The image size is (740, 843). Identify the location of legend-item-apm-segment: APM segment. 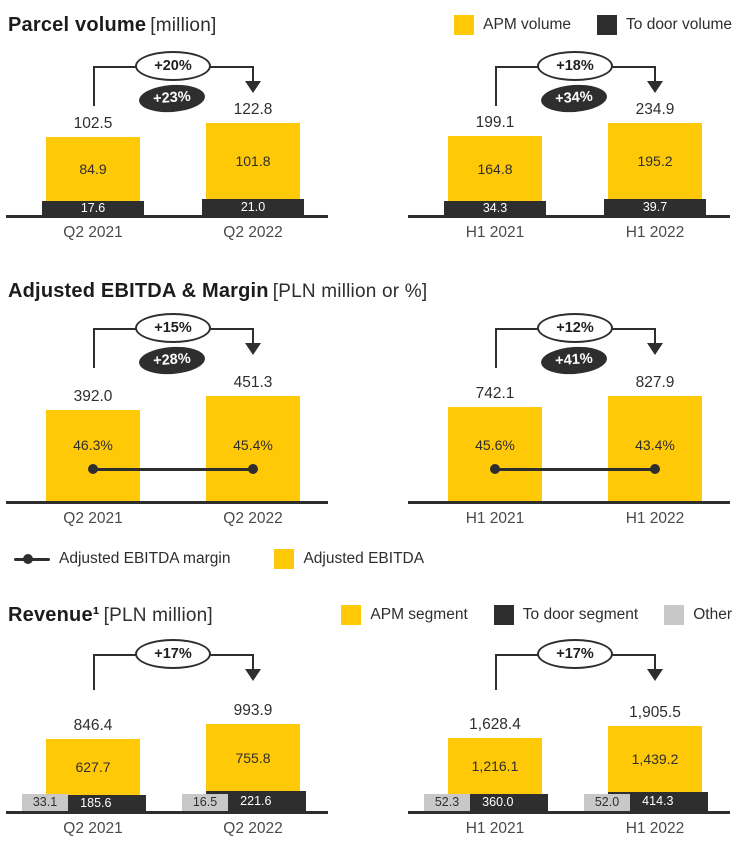
(404, 615).